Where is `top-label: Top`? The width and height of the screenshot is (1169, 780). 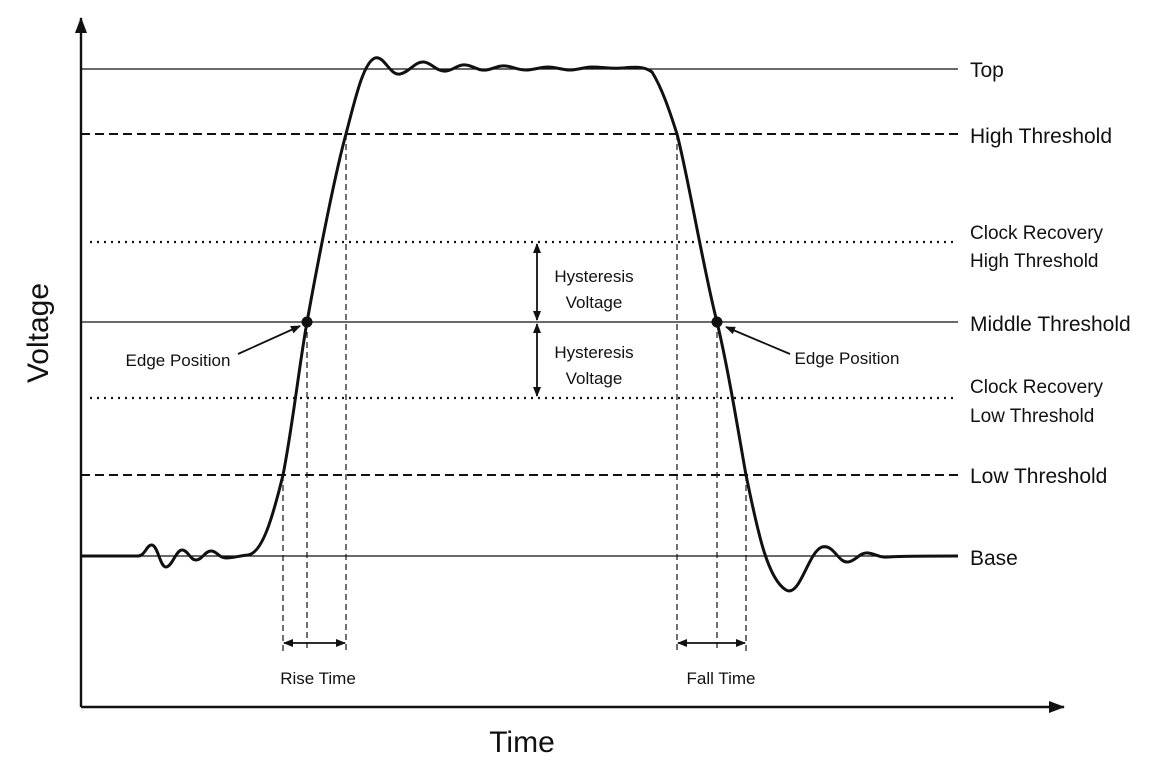
top-label: Top is located at coordinates (987, 70).